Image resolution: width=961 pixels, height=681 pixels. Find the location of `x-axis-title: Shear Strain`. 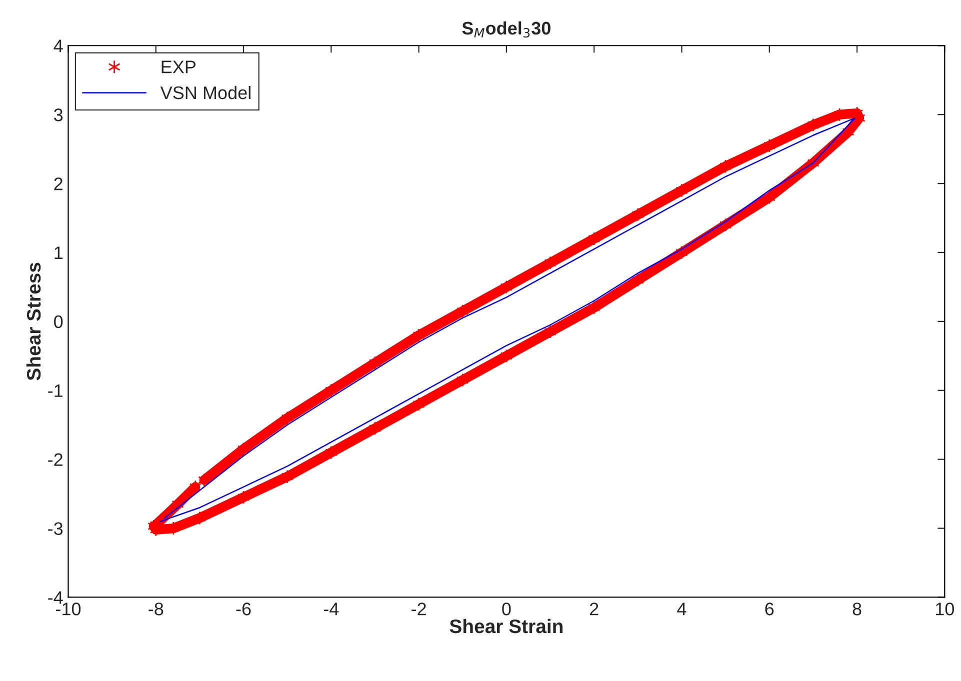

x-axis-title: Shear Strain is located at coordinates (506, 626).